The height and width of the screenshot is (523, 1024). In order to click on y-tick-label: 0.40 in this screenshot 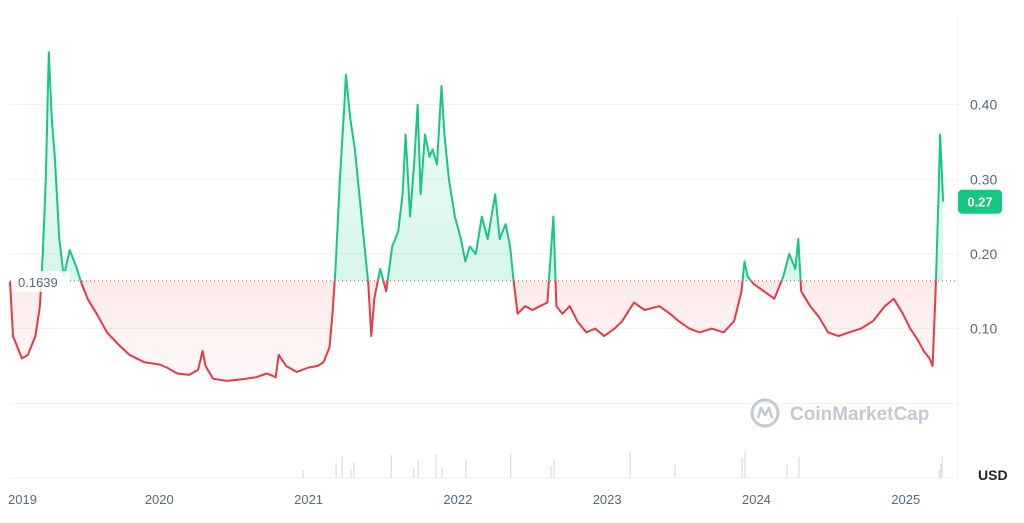, I will do `click(983, 105)`.